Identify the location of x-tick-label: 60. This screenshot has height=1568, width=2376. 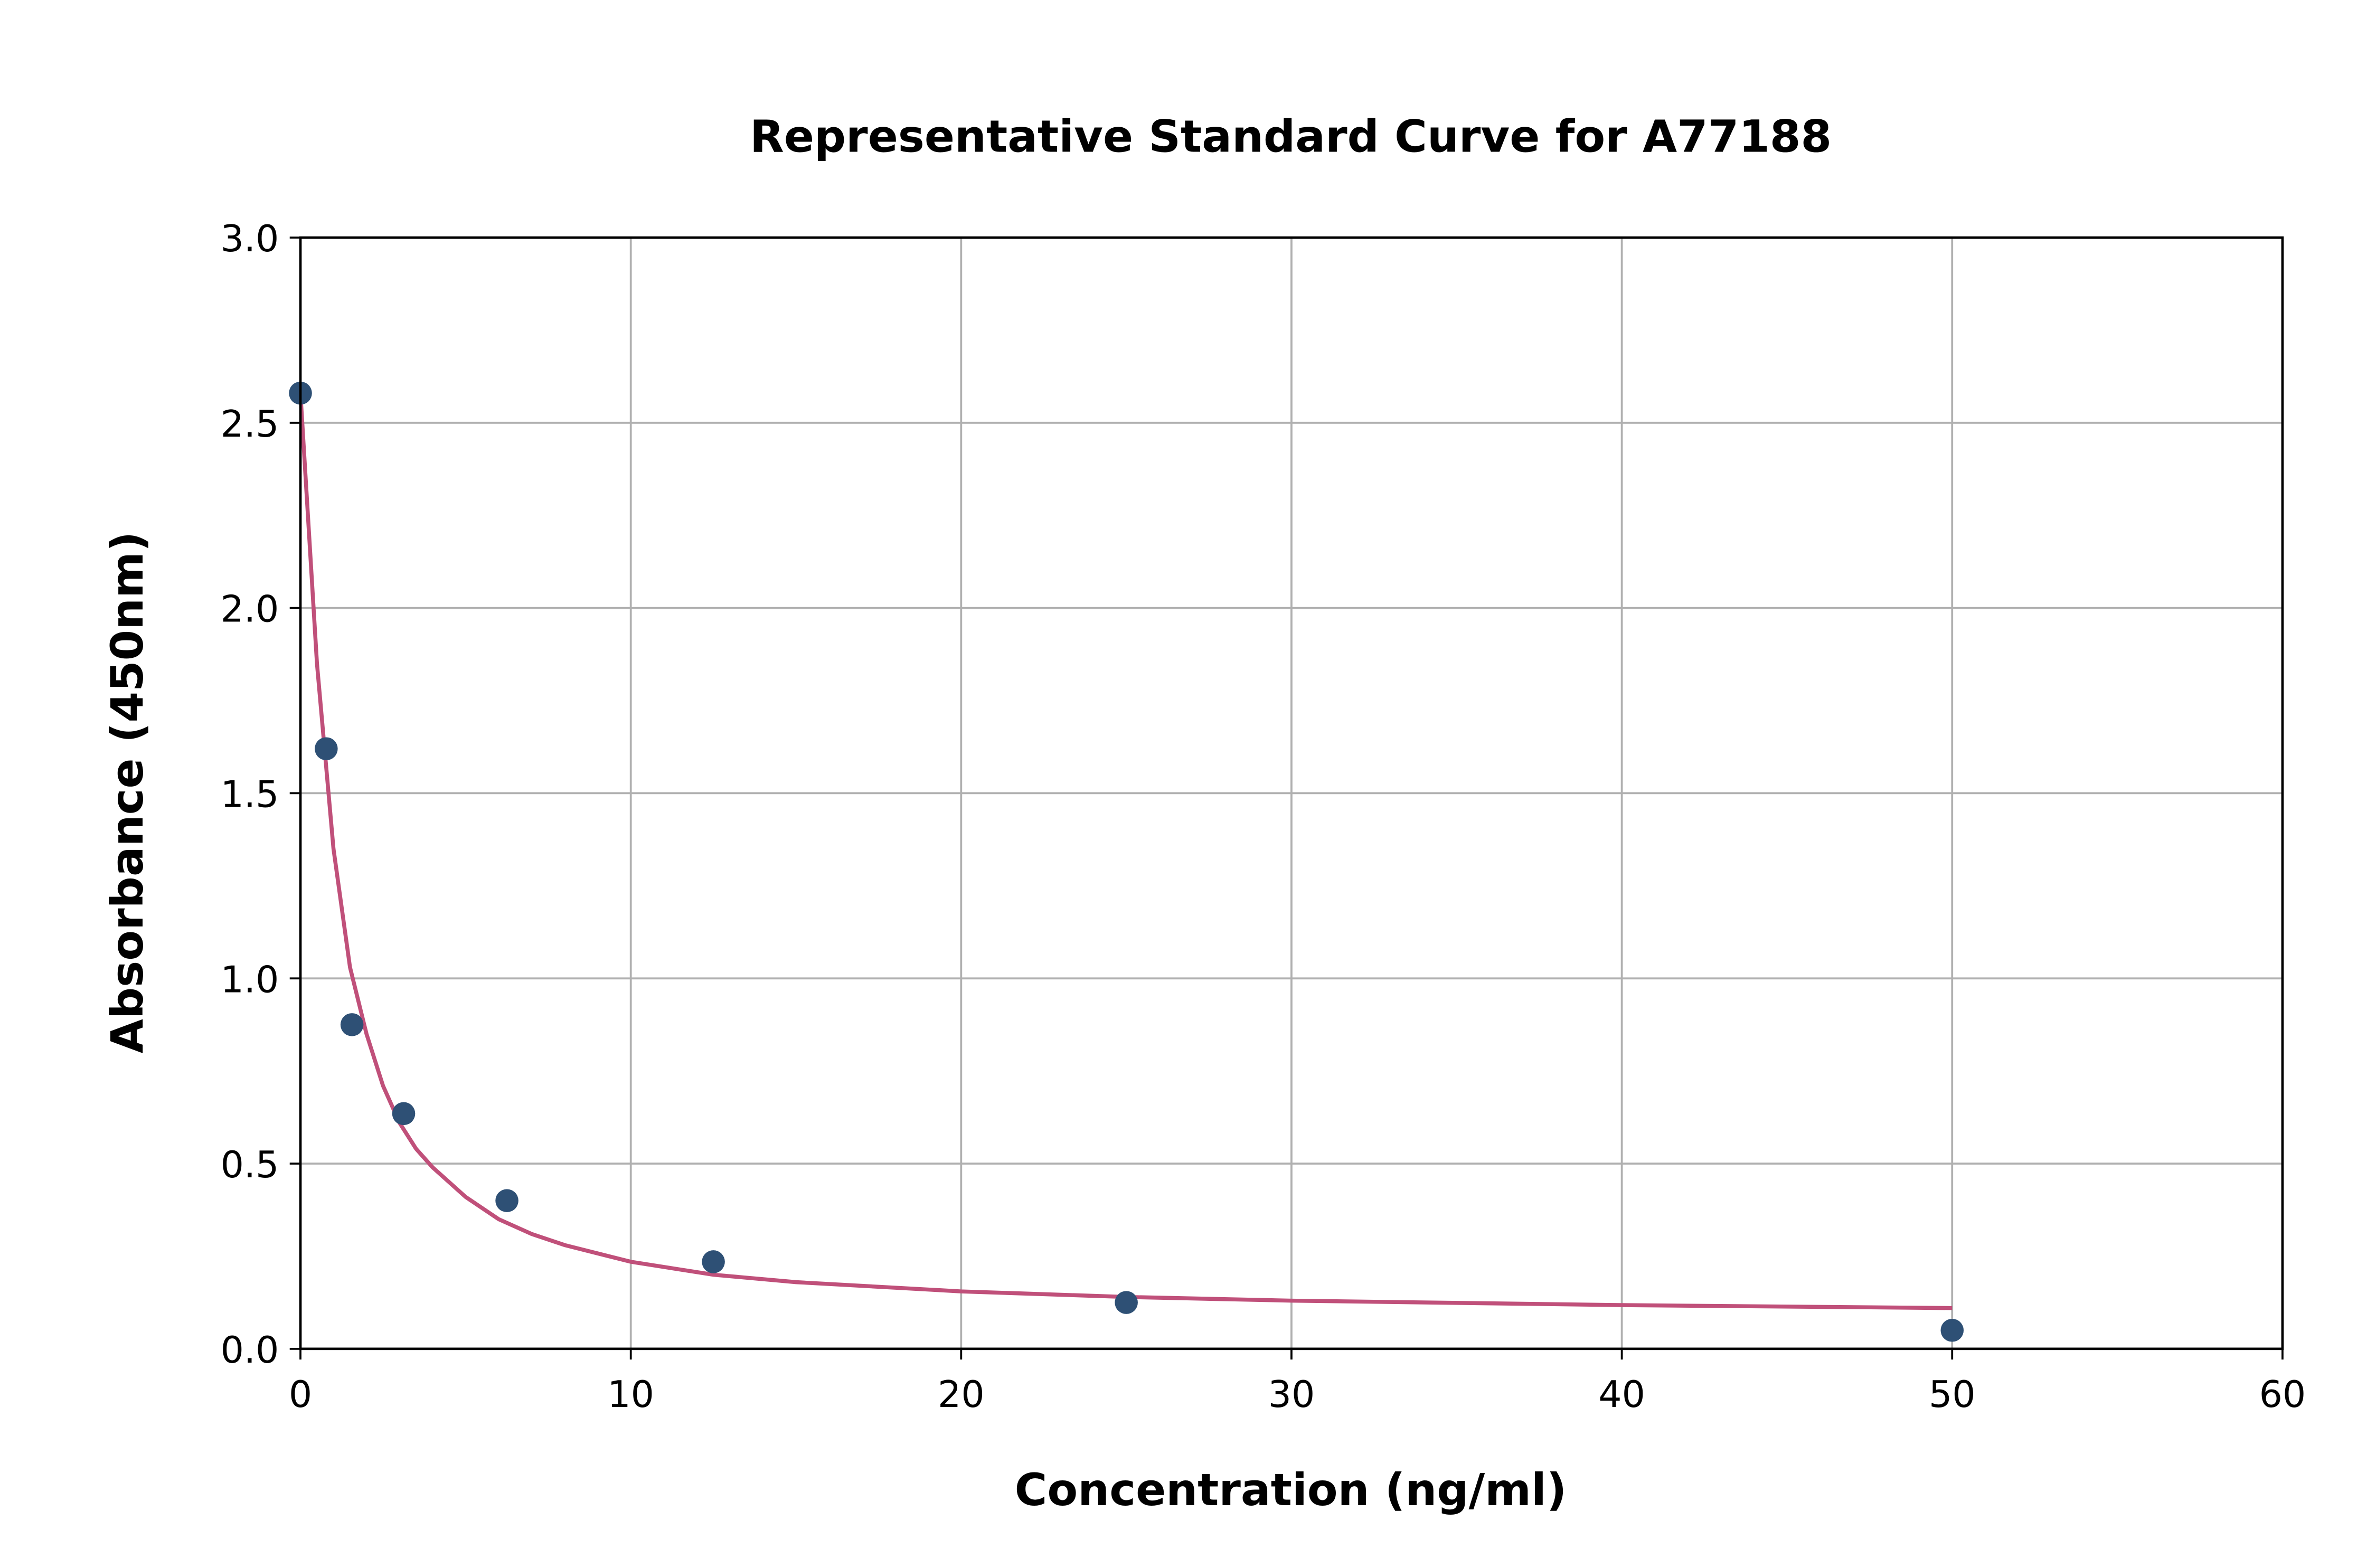
(2283, 1394).